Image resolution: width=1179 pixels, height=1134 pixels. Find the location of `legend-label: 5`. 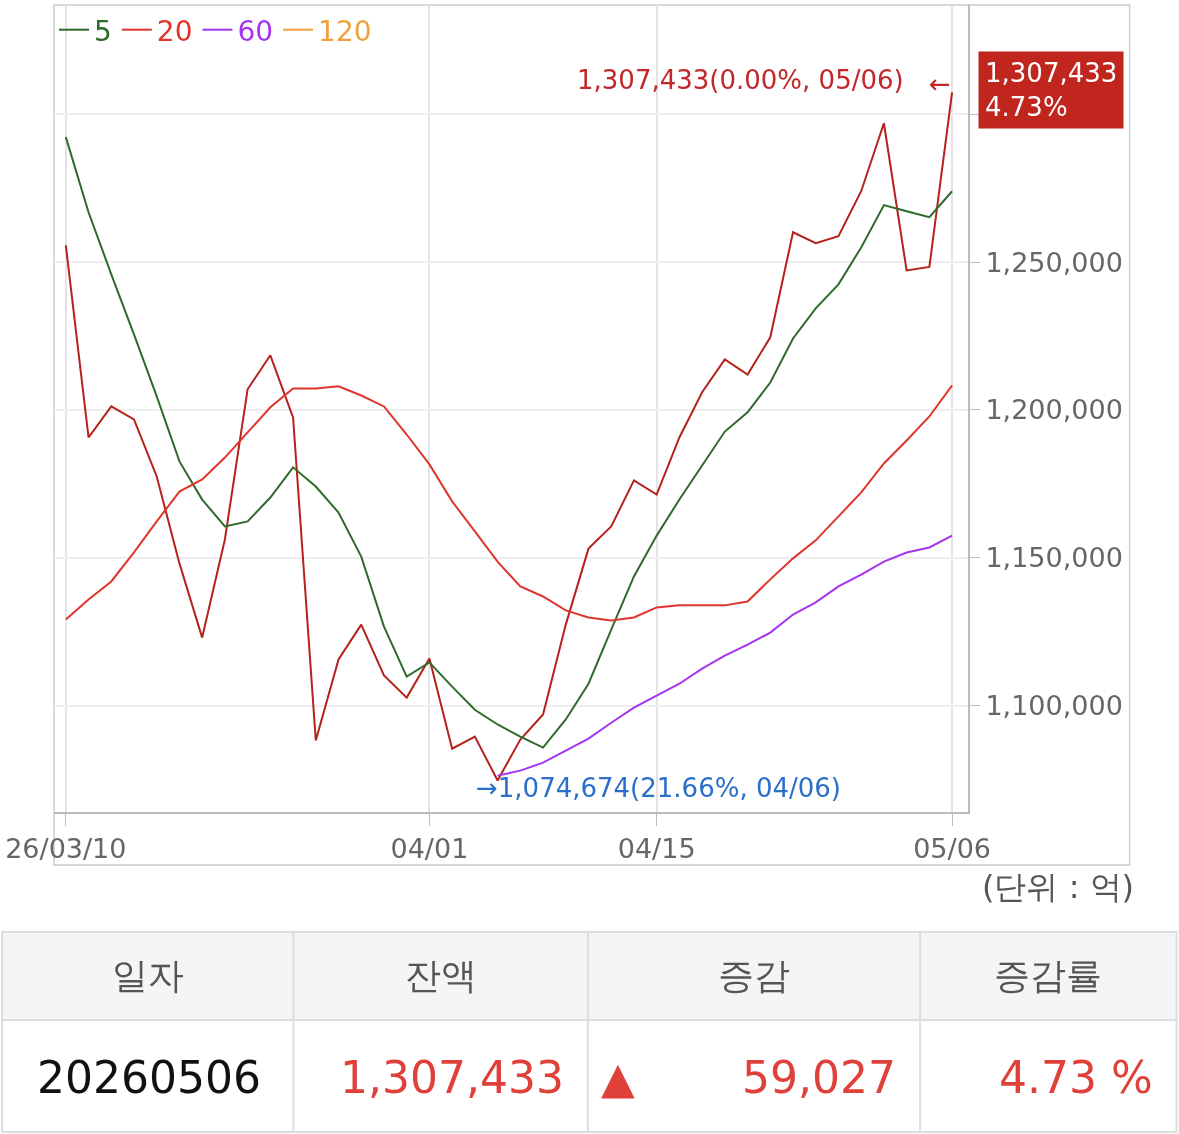

legend-label: 5 is located at coordinates (103, 31).